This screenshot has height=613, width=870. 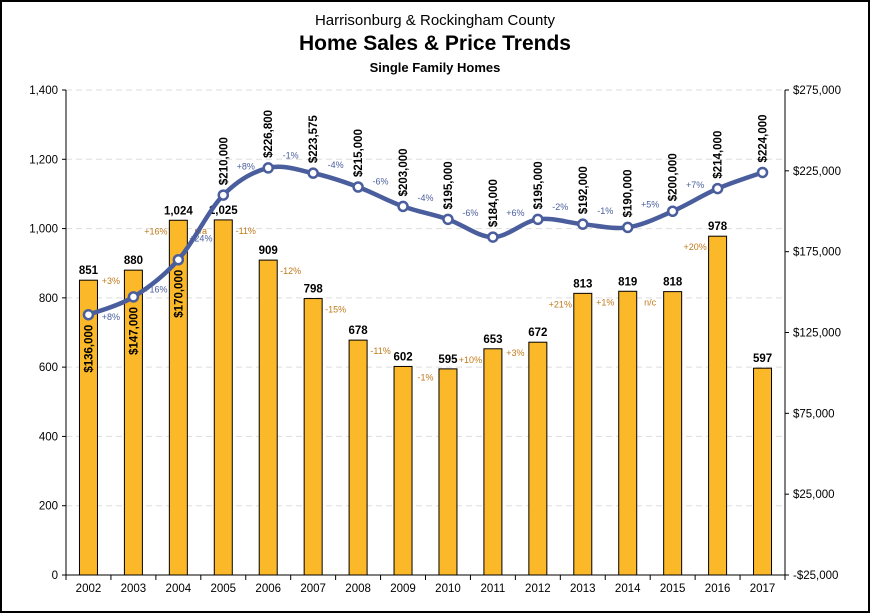 What do you see at coordinates (134, 589) in the screenshot?
I see `x-tick-label: 2003` at bounding box center [134, 589].